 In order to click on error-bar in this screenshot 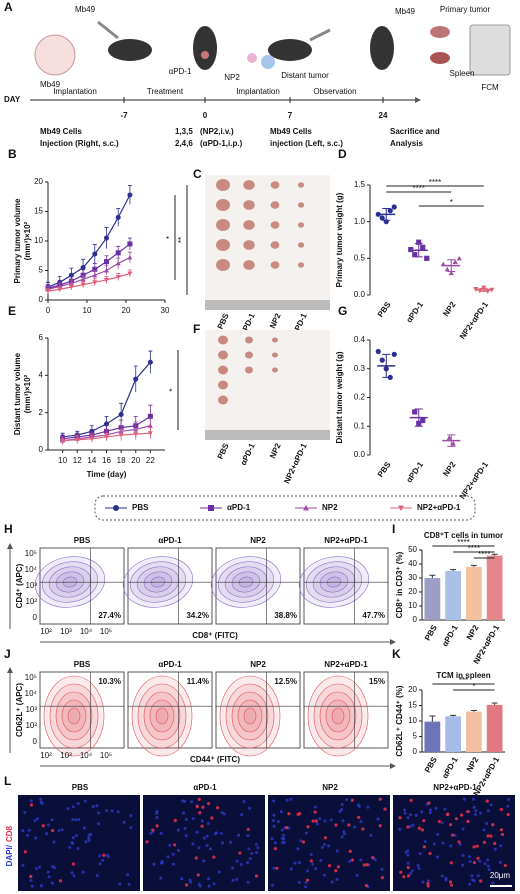, I will do `click(494, 703)`.